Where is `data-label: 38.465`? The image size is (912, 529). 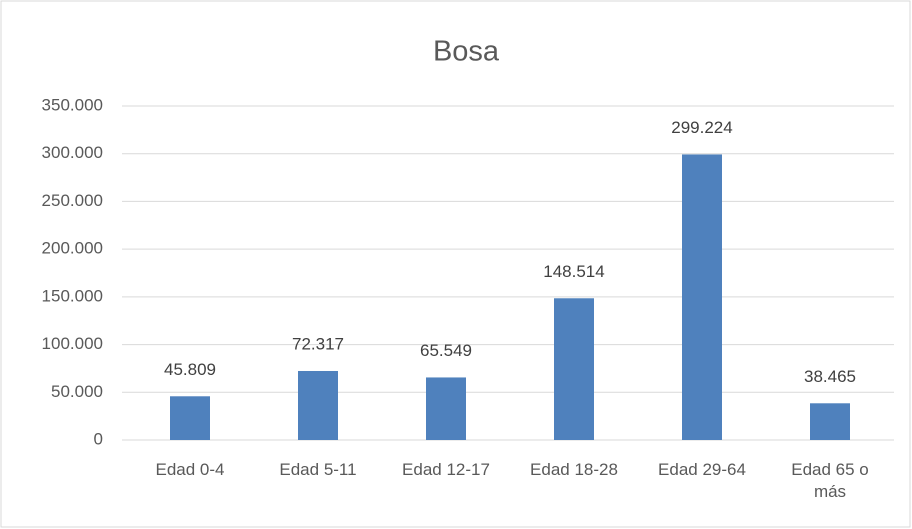
data-label: 38.465 is located at coordinates (830, 376).